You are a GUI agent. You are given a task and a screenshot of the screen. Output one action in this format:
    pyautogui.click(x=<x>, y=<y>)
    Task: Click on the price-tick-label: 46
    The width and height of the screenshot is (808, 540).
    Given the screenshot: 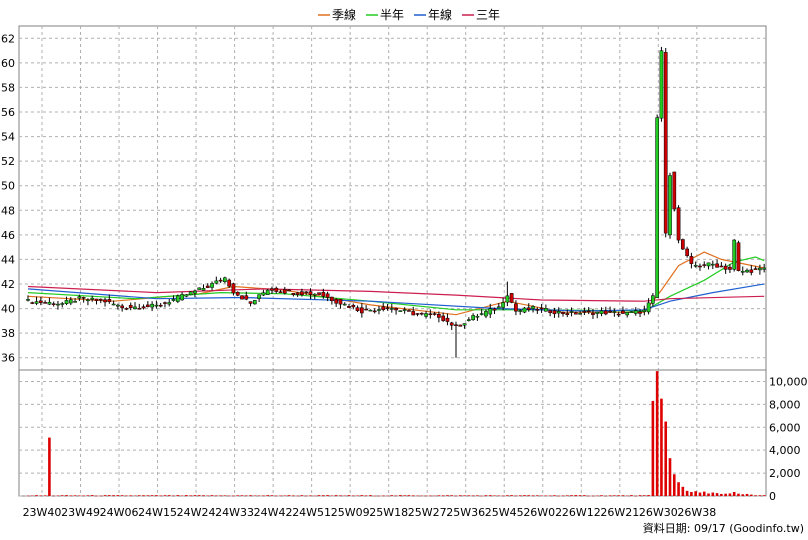 What is the action you would take?
    pyautogui.click(x=8, y=235)
    